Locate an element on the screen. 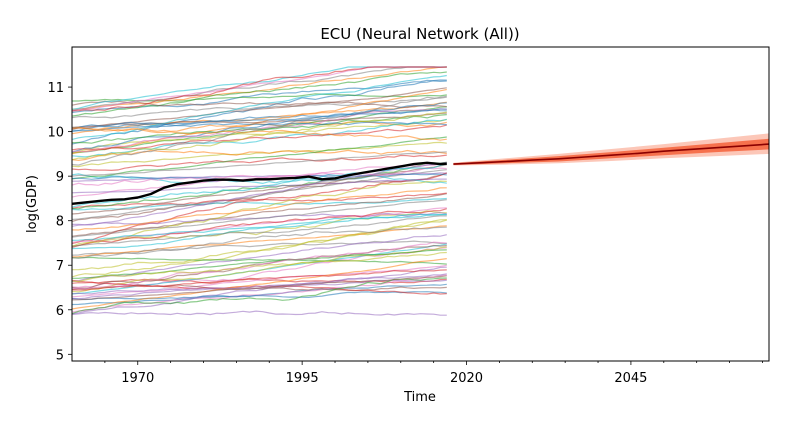  y-axis: 5 6 7 8 9 10 11 is located at coordinates (59, 222).